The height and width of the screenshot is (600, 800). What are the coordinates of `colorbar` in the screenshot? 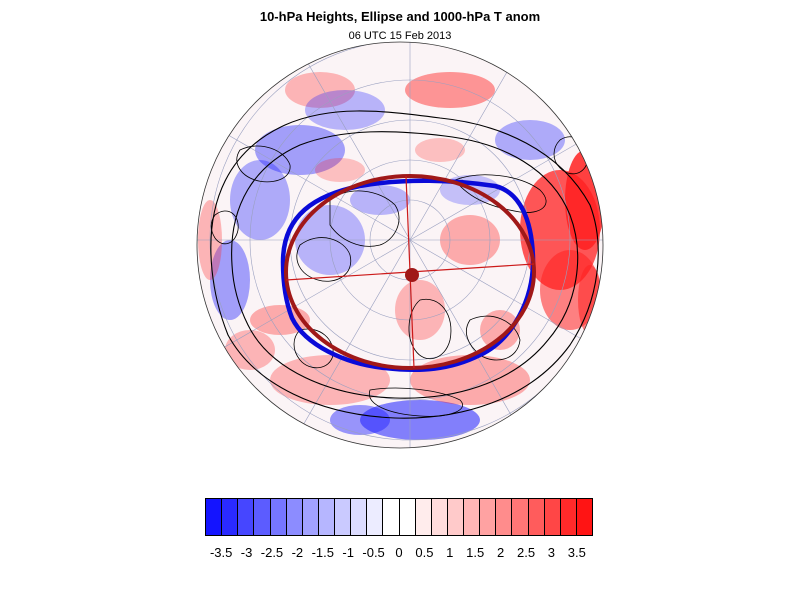 It's located at (399, 517).